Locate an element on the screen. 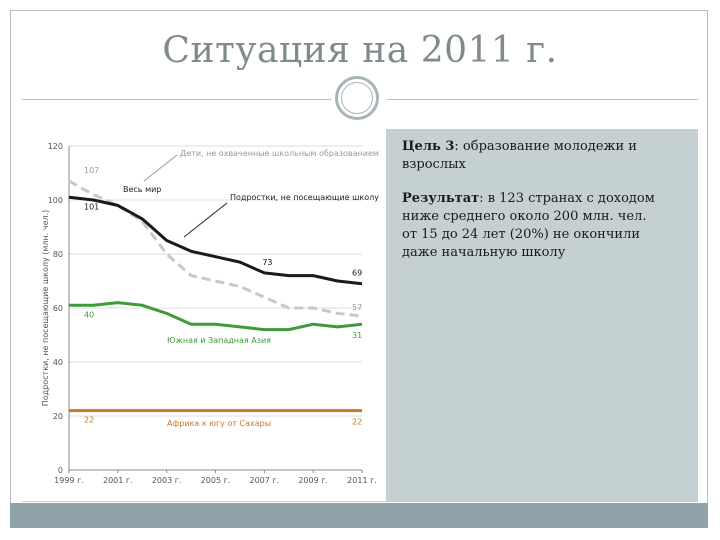  series-start-label: 22 is located at coordinates (89, 420).